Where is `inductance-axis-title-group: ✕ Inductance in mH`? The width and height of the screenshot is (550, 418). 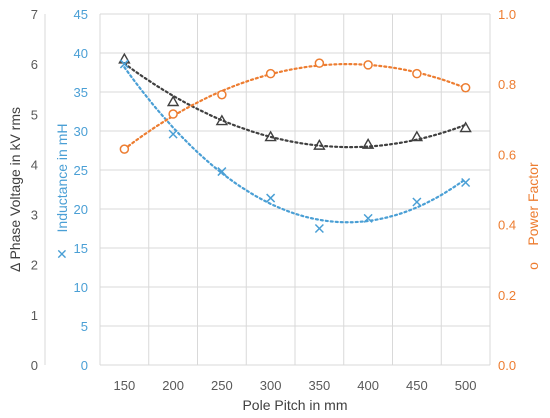
inductance-axis-title-group: ✕ Inductance in mH is located at coordinates (62, 192).